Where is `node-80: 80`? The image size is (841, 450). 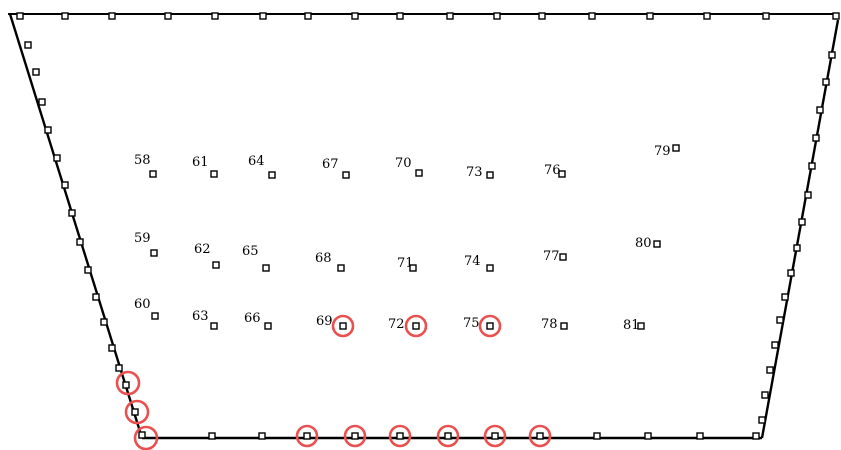 node-80: 80 is located at coordinates (648, 243).